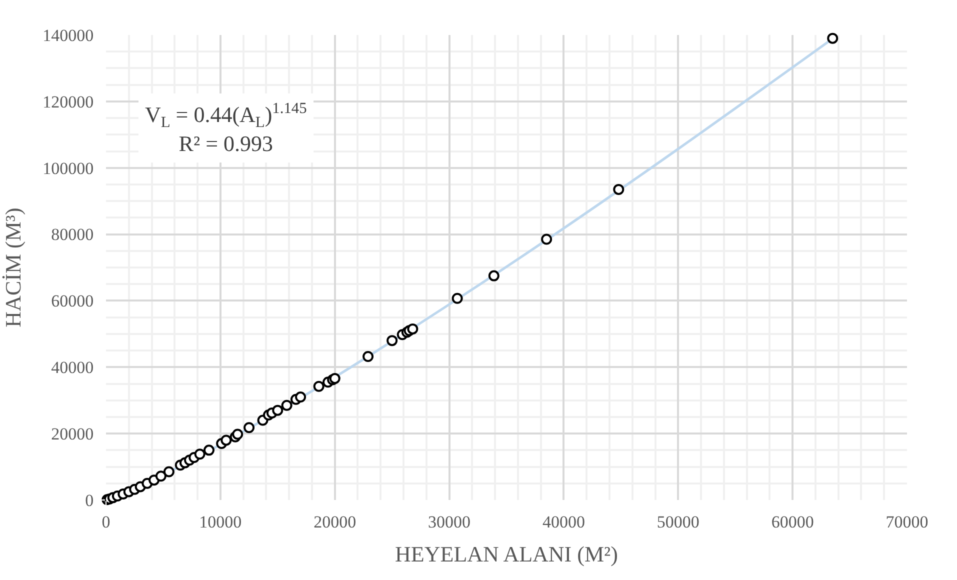 This screenshot has height=580, width=957. What do you see at coordinates (907, 522) in the screenshot?
I see `x-tick-label: 70000` at bounding box center [907, 522].